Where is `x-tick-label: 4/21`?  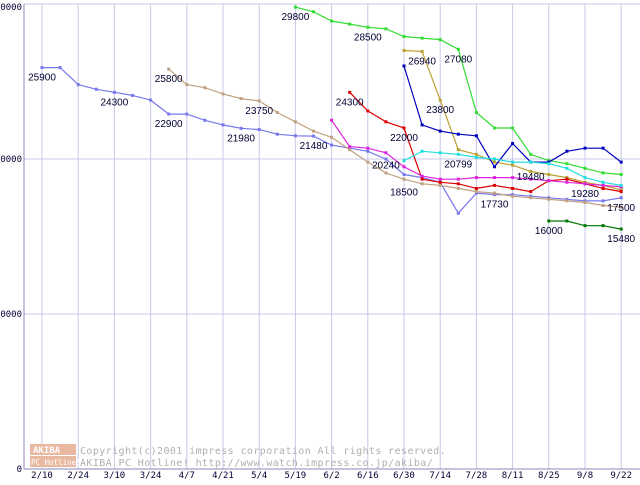
x-tick-label: 4/21 is located at coordinates (223, 475).